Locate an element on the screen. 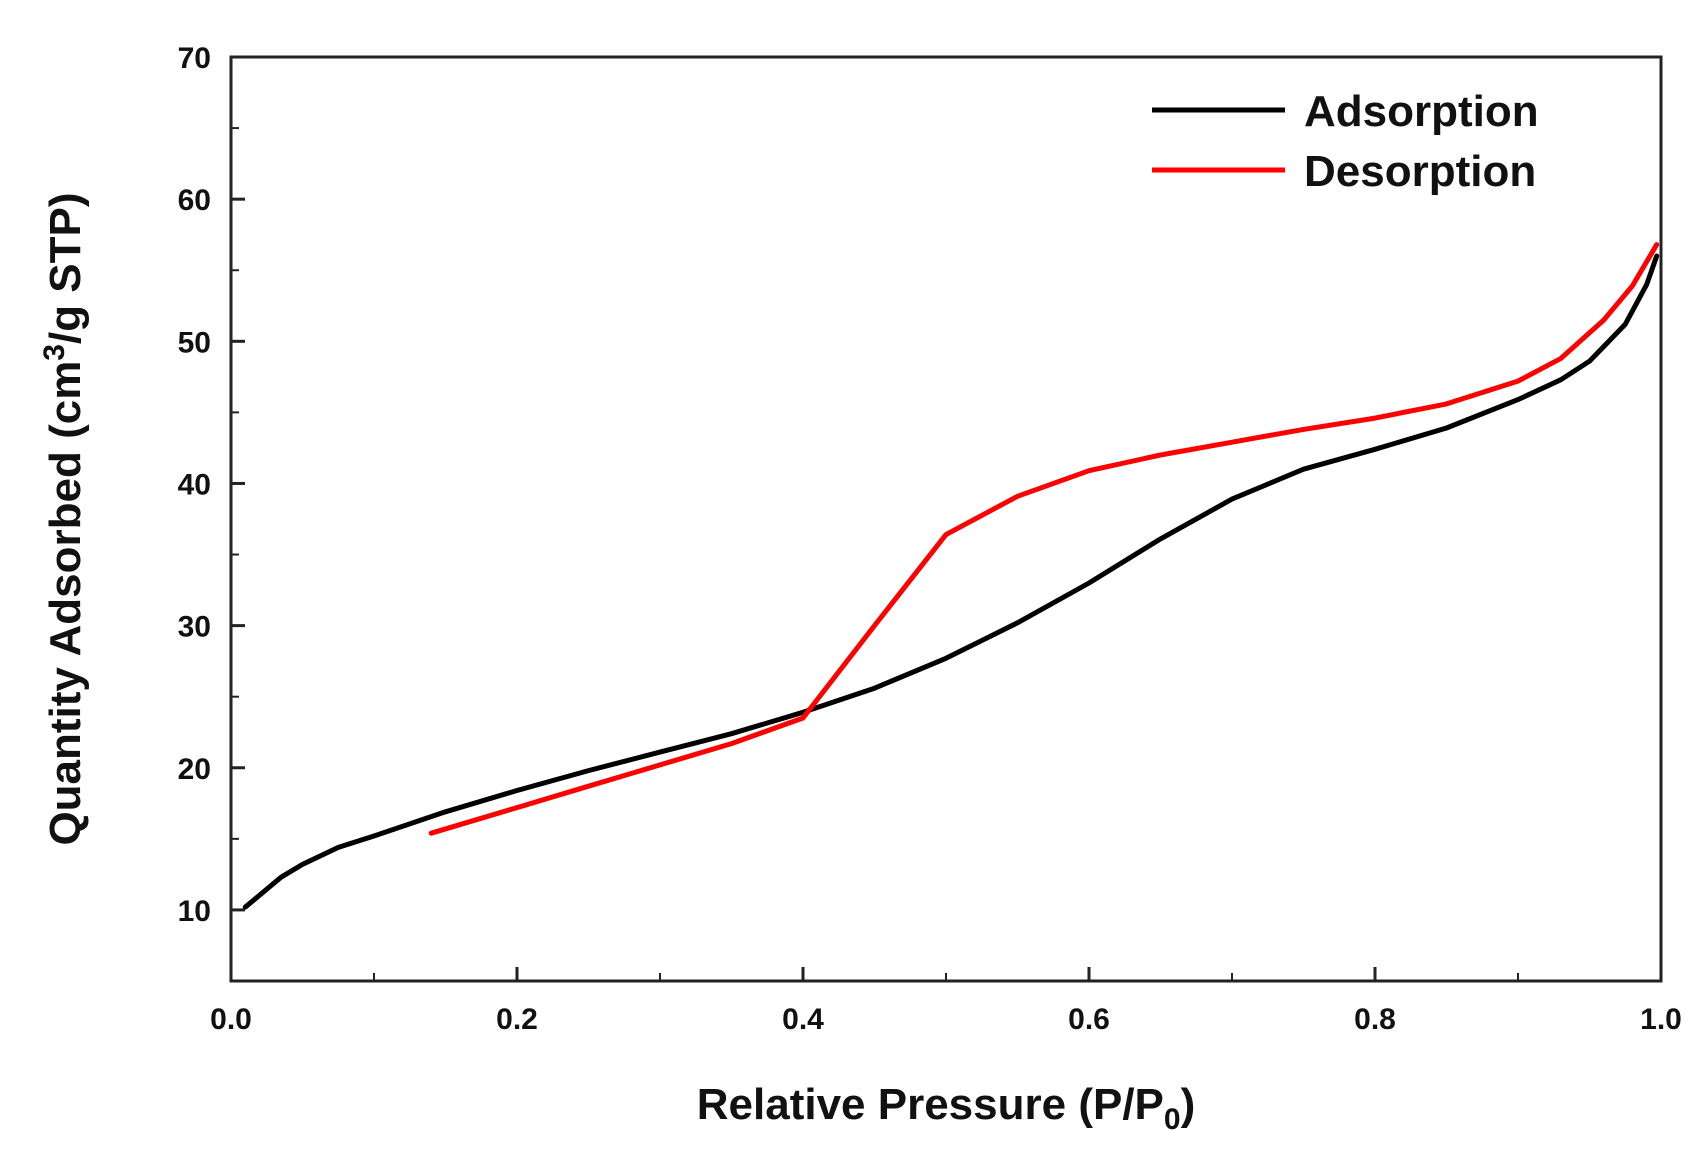  y-tick-label: 10 is located at coordinates (194, 911).